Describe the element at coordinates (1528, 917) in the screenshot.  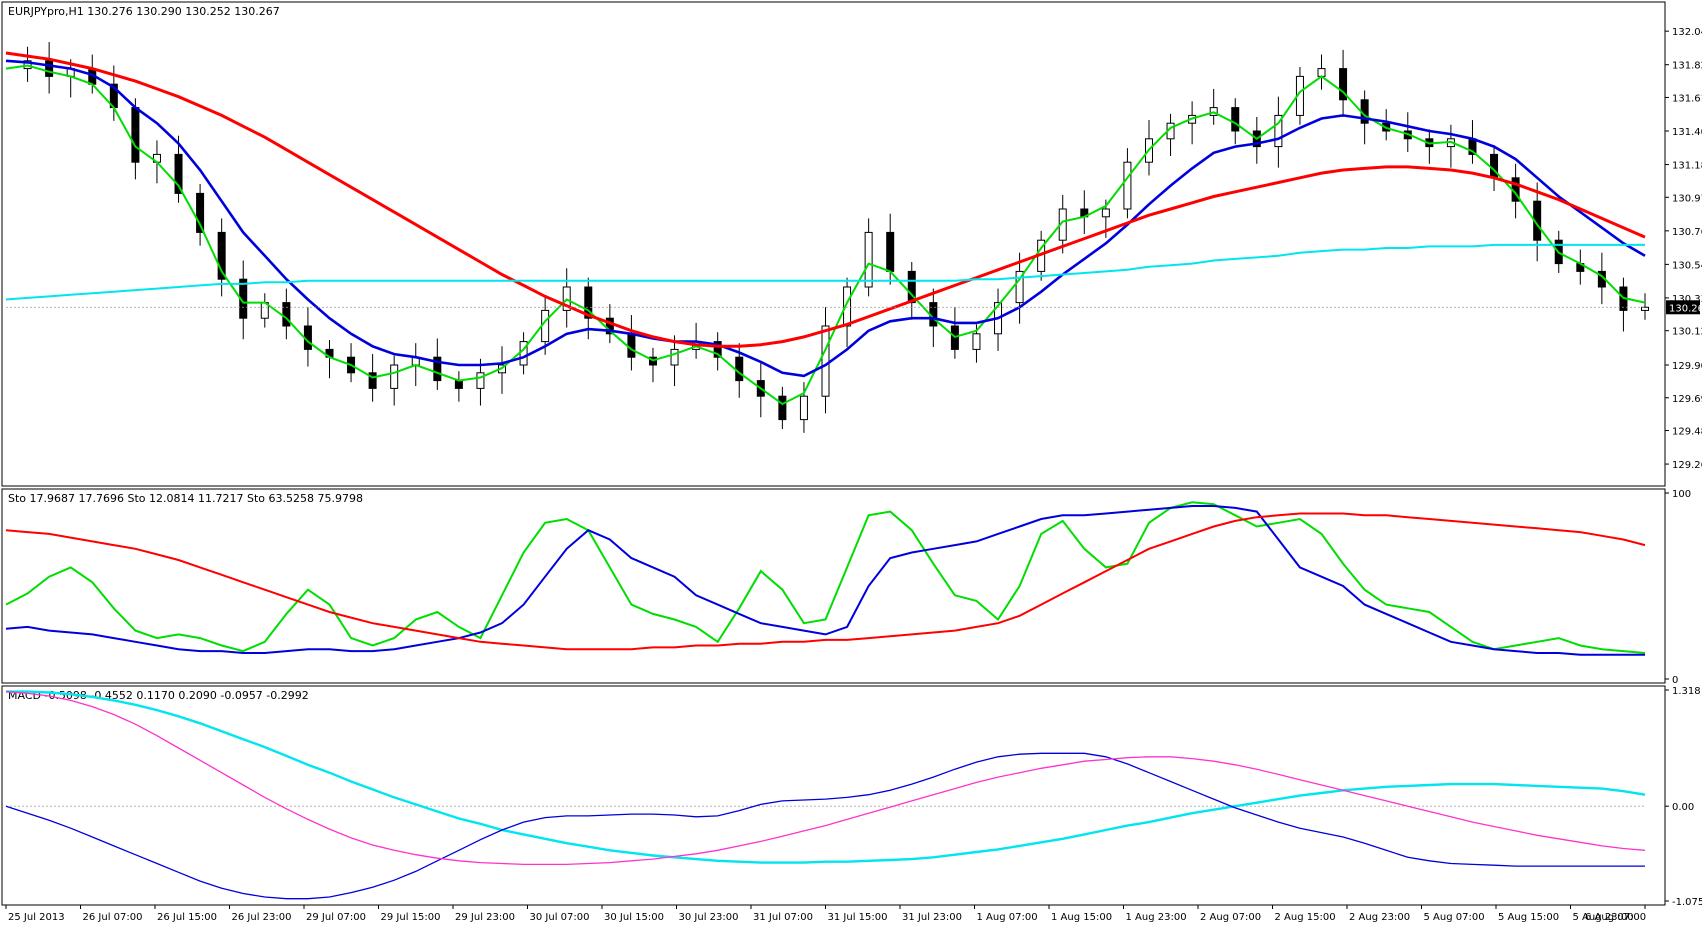
I see `time-tick-label: 5 Aug 15:00` at that location.